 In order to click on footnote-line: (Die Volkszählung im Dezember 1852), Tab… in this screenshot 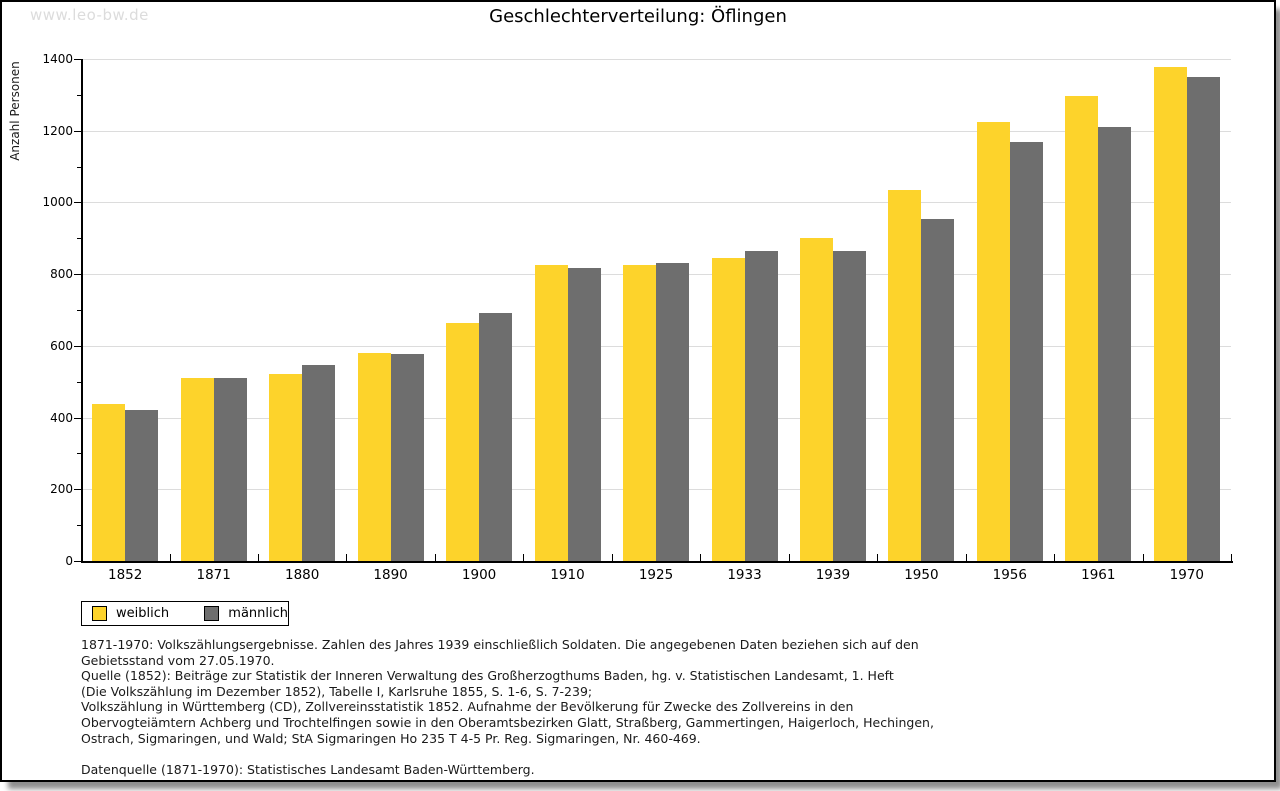, I will do `click(337, 691)`.